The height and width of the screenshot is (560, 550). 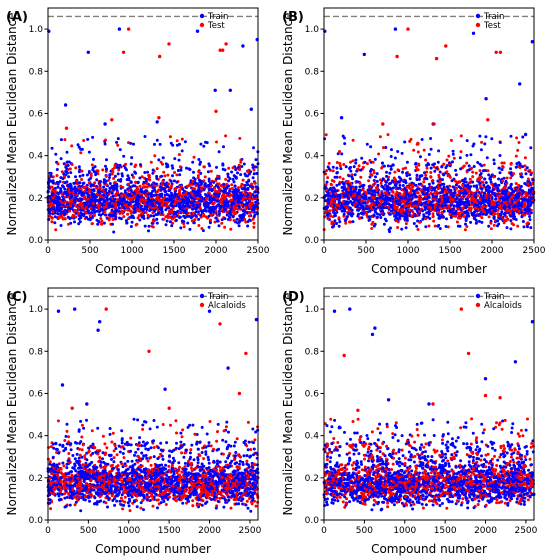 What do you see at coordinates (88, 52) in the screenshot?
I see `panel-a-point-train` at bounding box center [88, 52].